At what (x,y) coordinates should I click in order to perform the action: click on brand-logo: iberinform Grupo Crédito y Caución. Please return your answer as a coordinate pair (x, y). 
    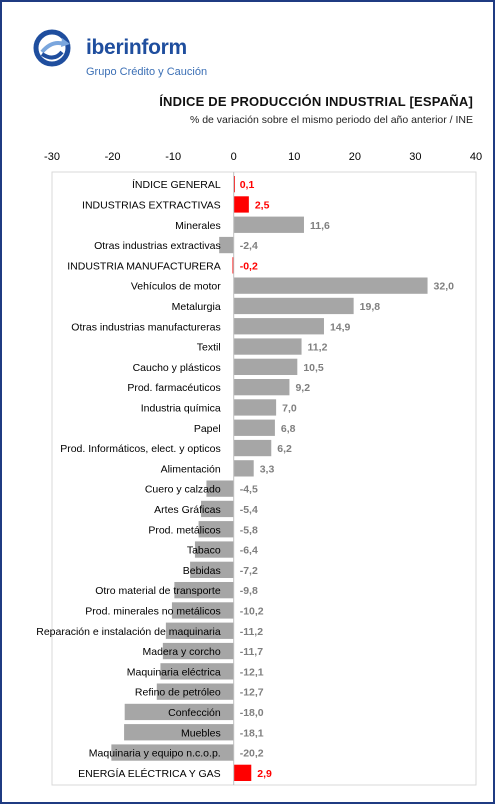
    Looking at the image, I should click on (147, 54).